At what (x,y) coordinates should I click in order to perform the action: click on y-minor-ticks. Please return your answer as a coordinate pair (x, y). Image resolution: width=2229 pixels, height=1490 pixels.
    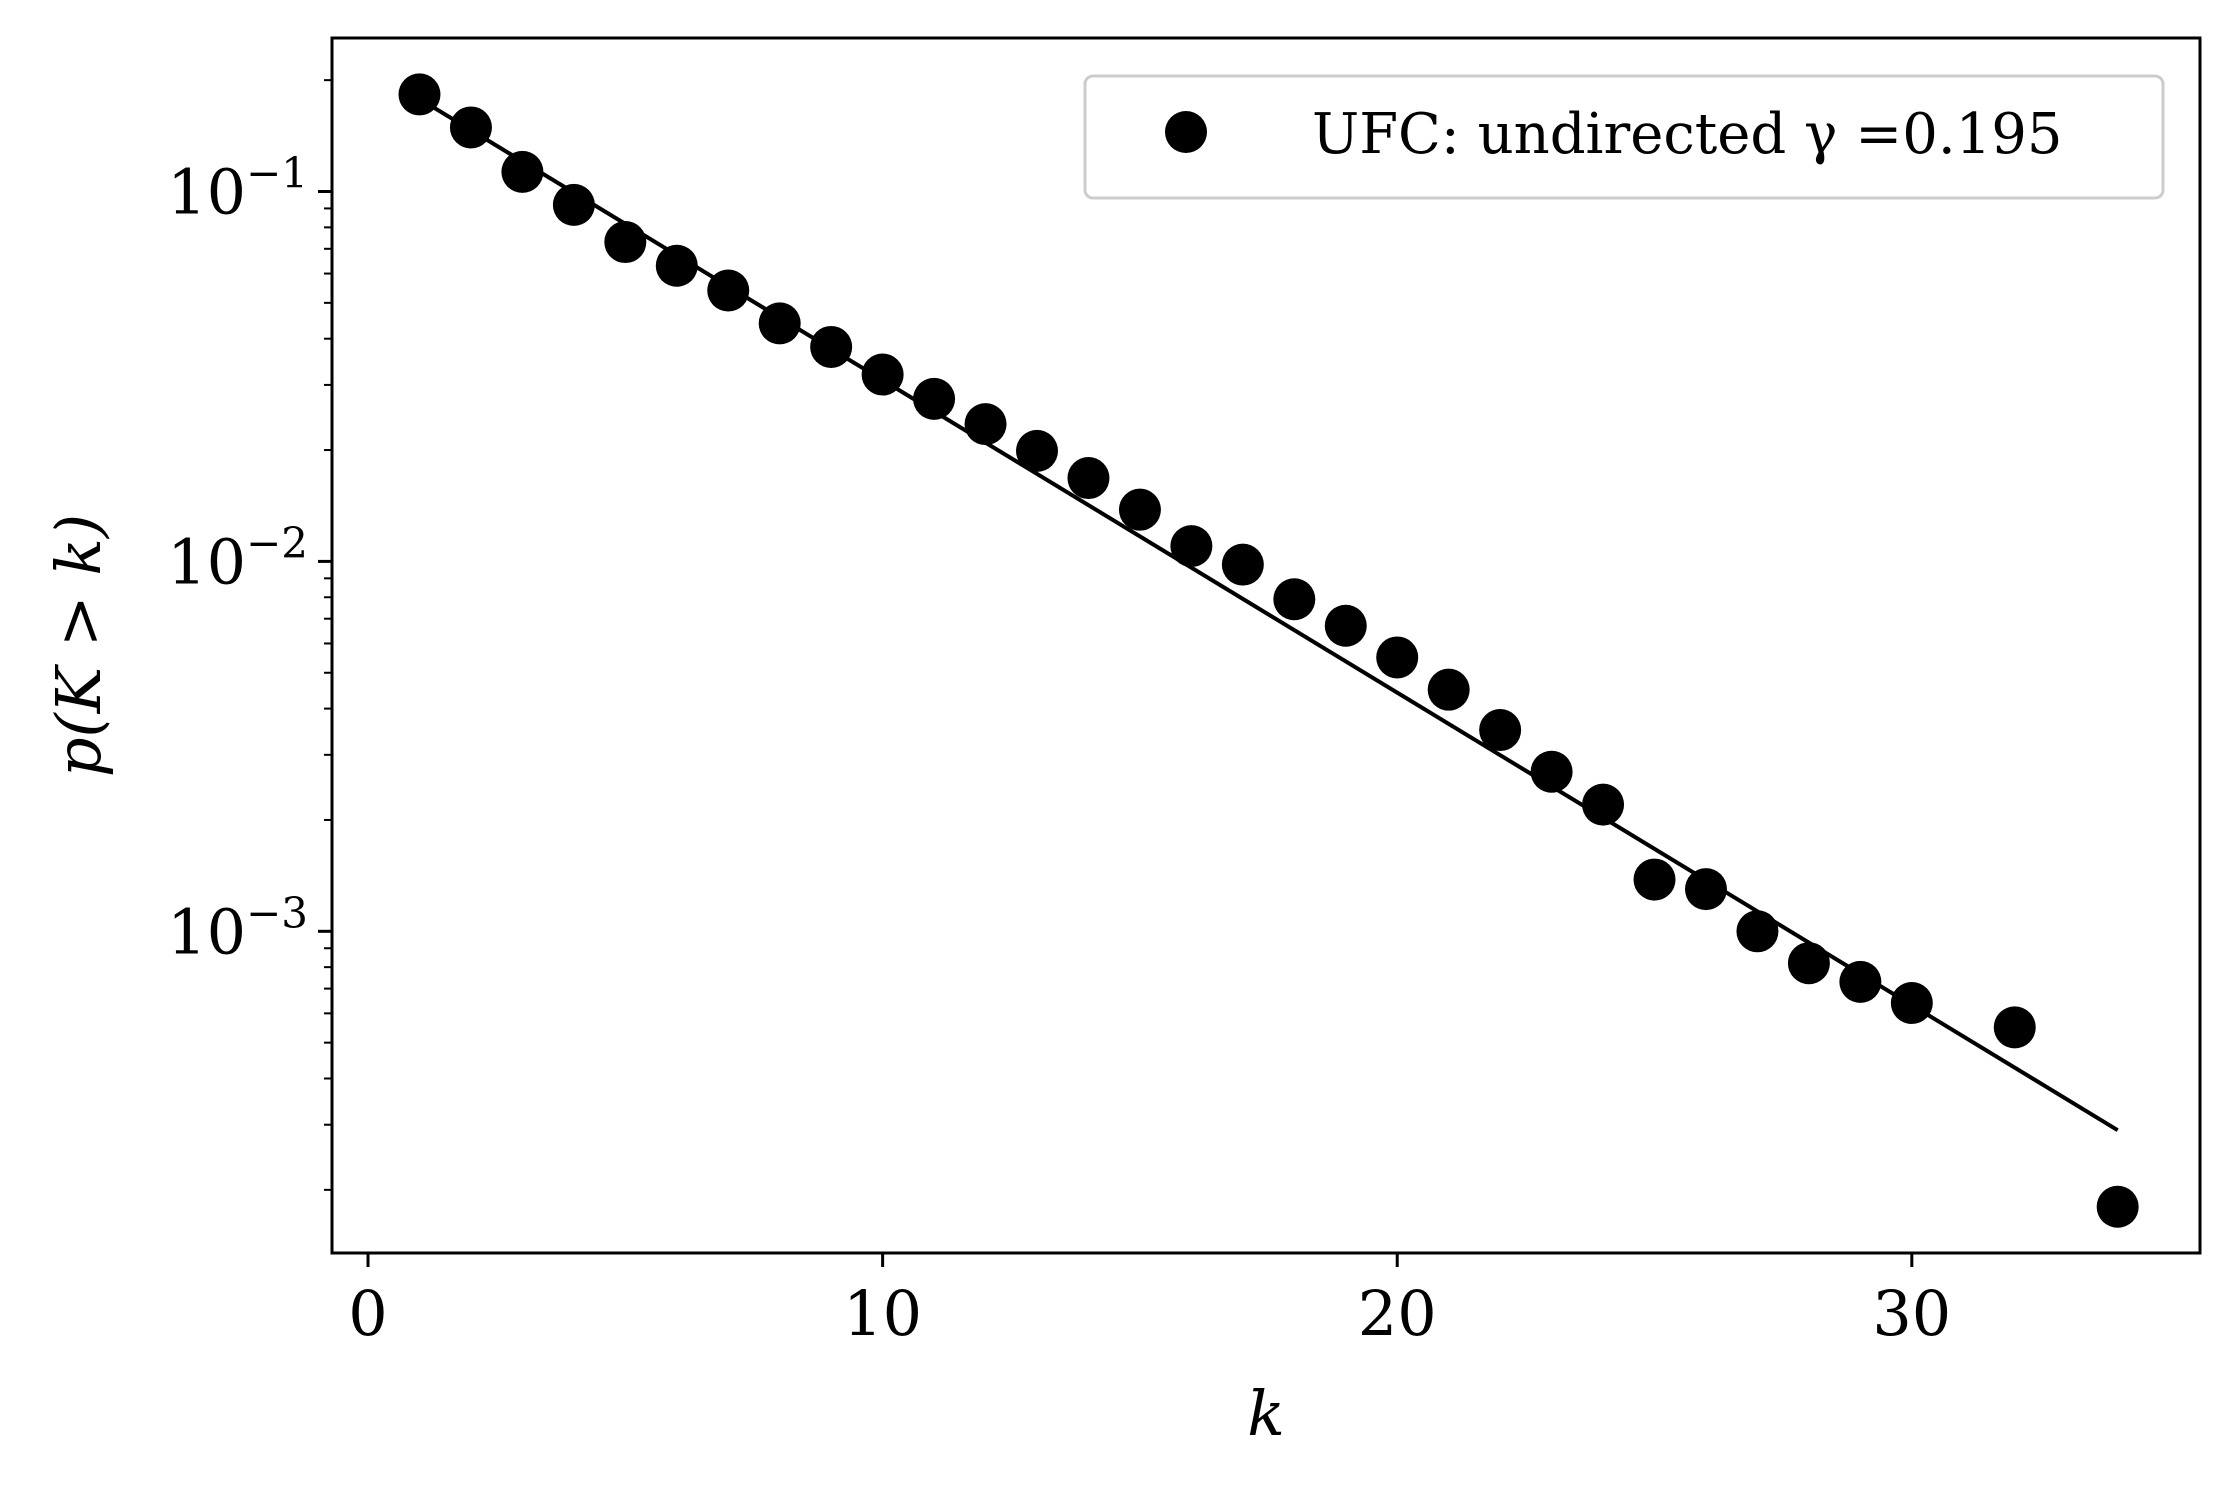
    Looking at the image, I should click on (328, 635).